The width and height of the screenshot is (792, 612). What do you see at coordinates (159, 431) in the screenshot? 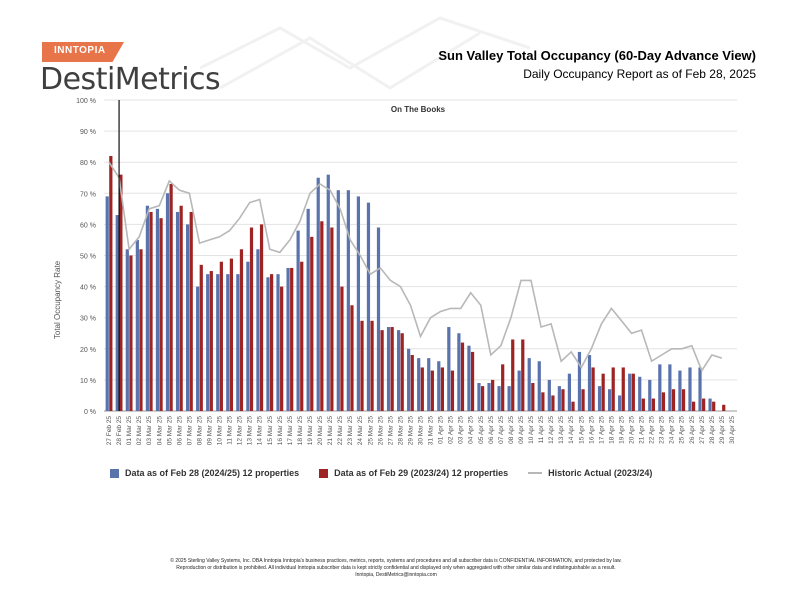
I see `x-tick-label: 04 Mar 25` at bounding box center [159, 431].